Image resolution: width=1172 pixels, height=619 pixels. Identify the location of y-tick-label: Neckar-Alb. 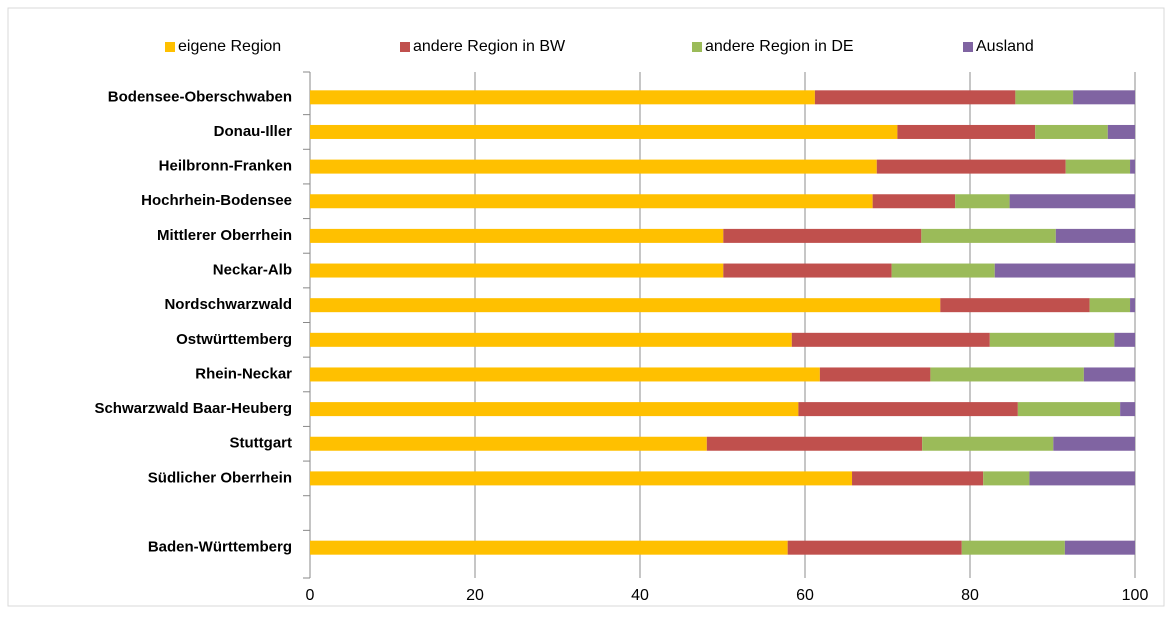
(252, 270).